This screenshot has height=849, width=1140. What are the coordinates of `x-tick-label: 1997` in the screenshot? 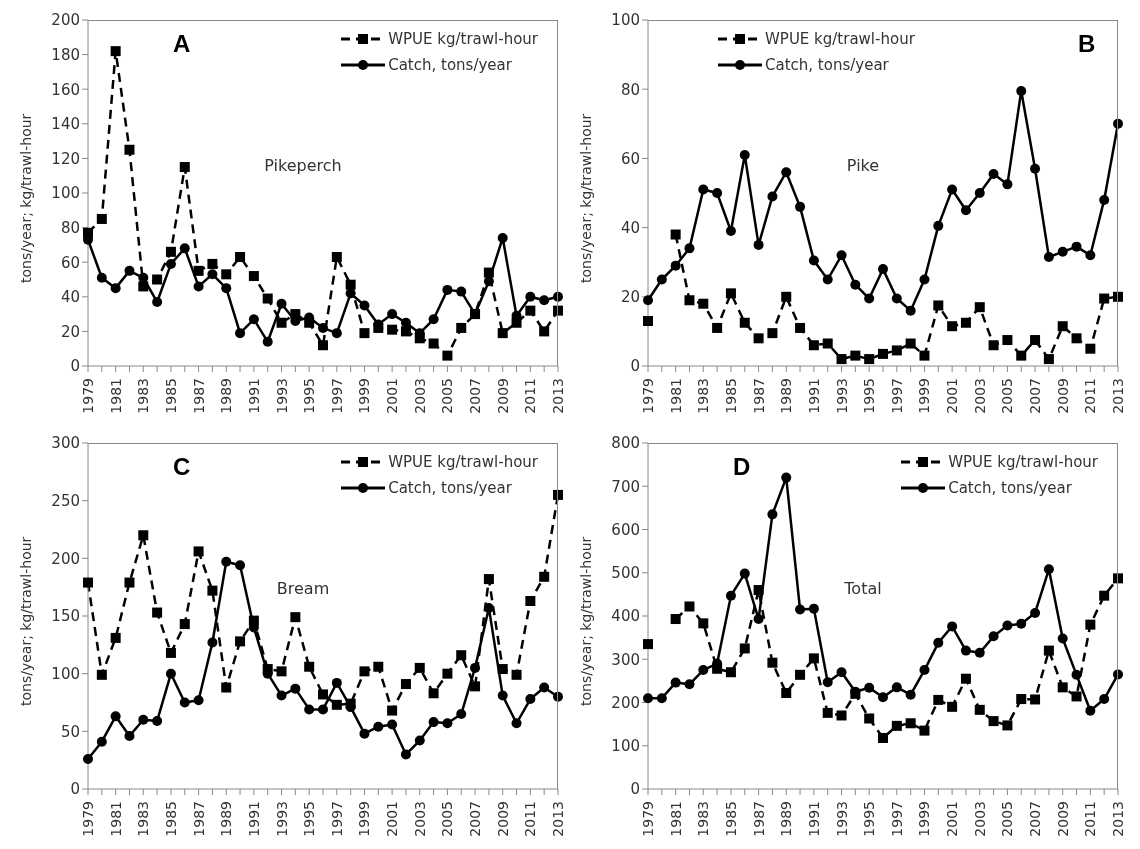 It's located at (336, 396).